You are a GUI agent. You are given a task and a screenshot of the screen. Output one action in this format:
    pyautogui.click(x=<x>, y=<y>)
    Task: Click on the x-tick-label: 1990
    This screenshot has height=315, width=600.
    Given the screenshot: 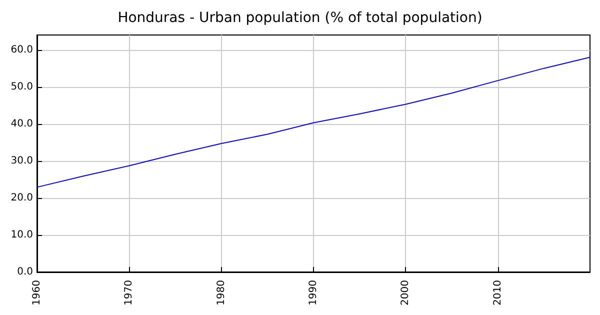 What is the action you would take?
    pyautogui.click(x=313, y=293)
    